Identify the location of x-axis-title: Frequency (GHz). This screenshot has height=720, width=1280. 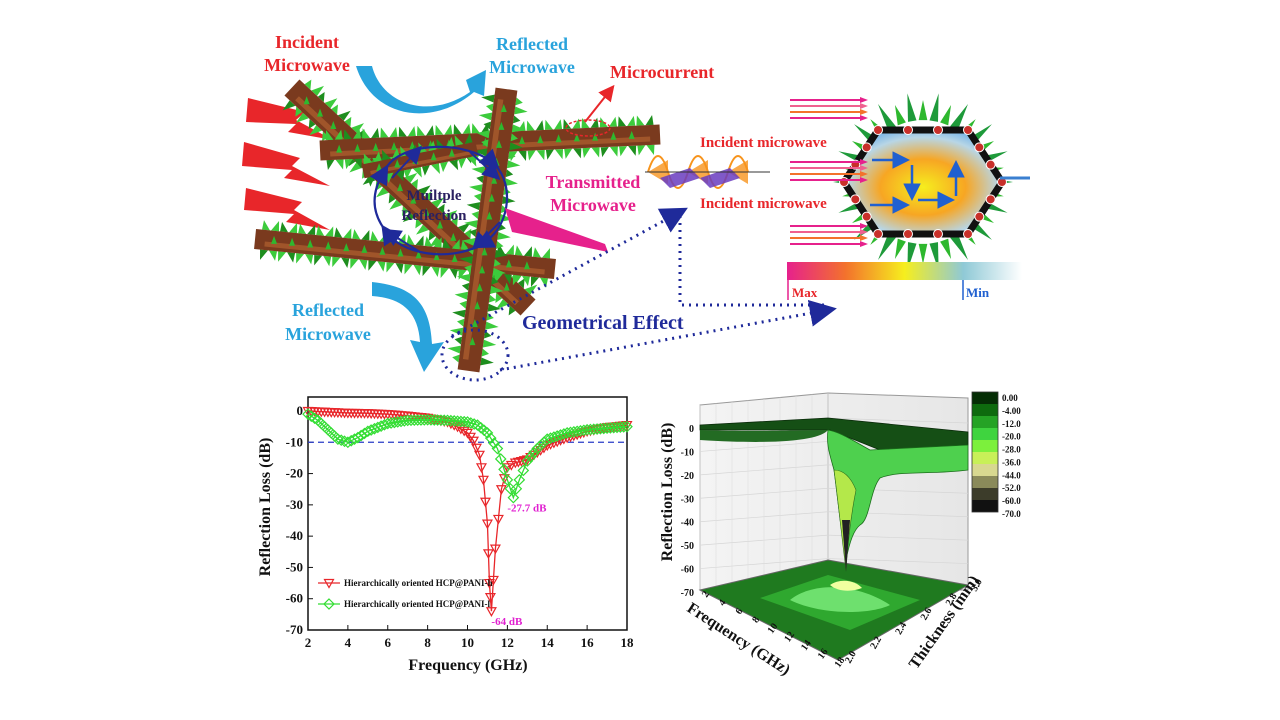
(467, 665).